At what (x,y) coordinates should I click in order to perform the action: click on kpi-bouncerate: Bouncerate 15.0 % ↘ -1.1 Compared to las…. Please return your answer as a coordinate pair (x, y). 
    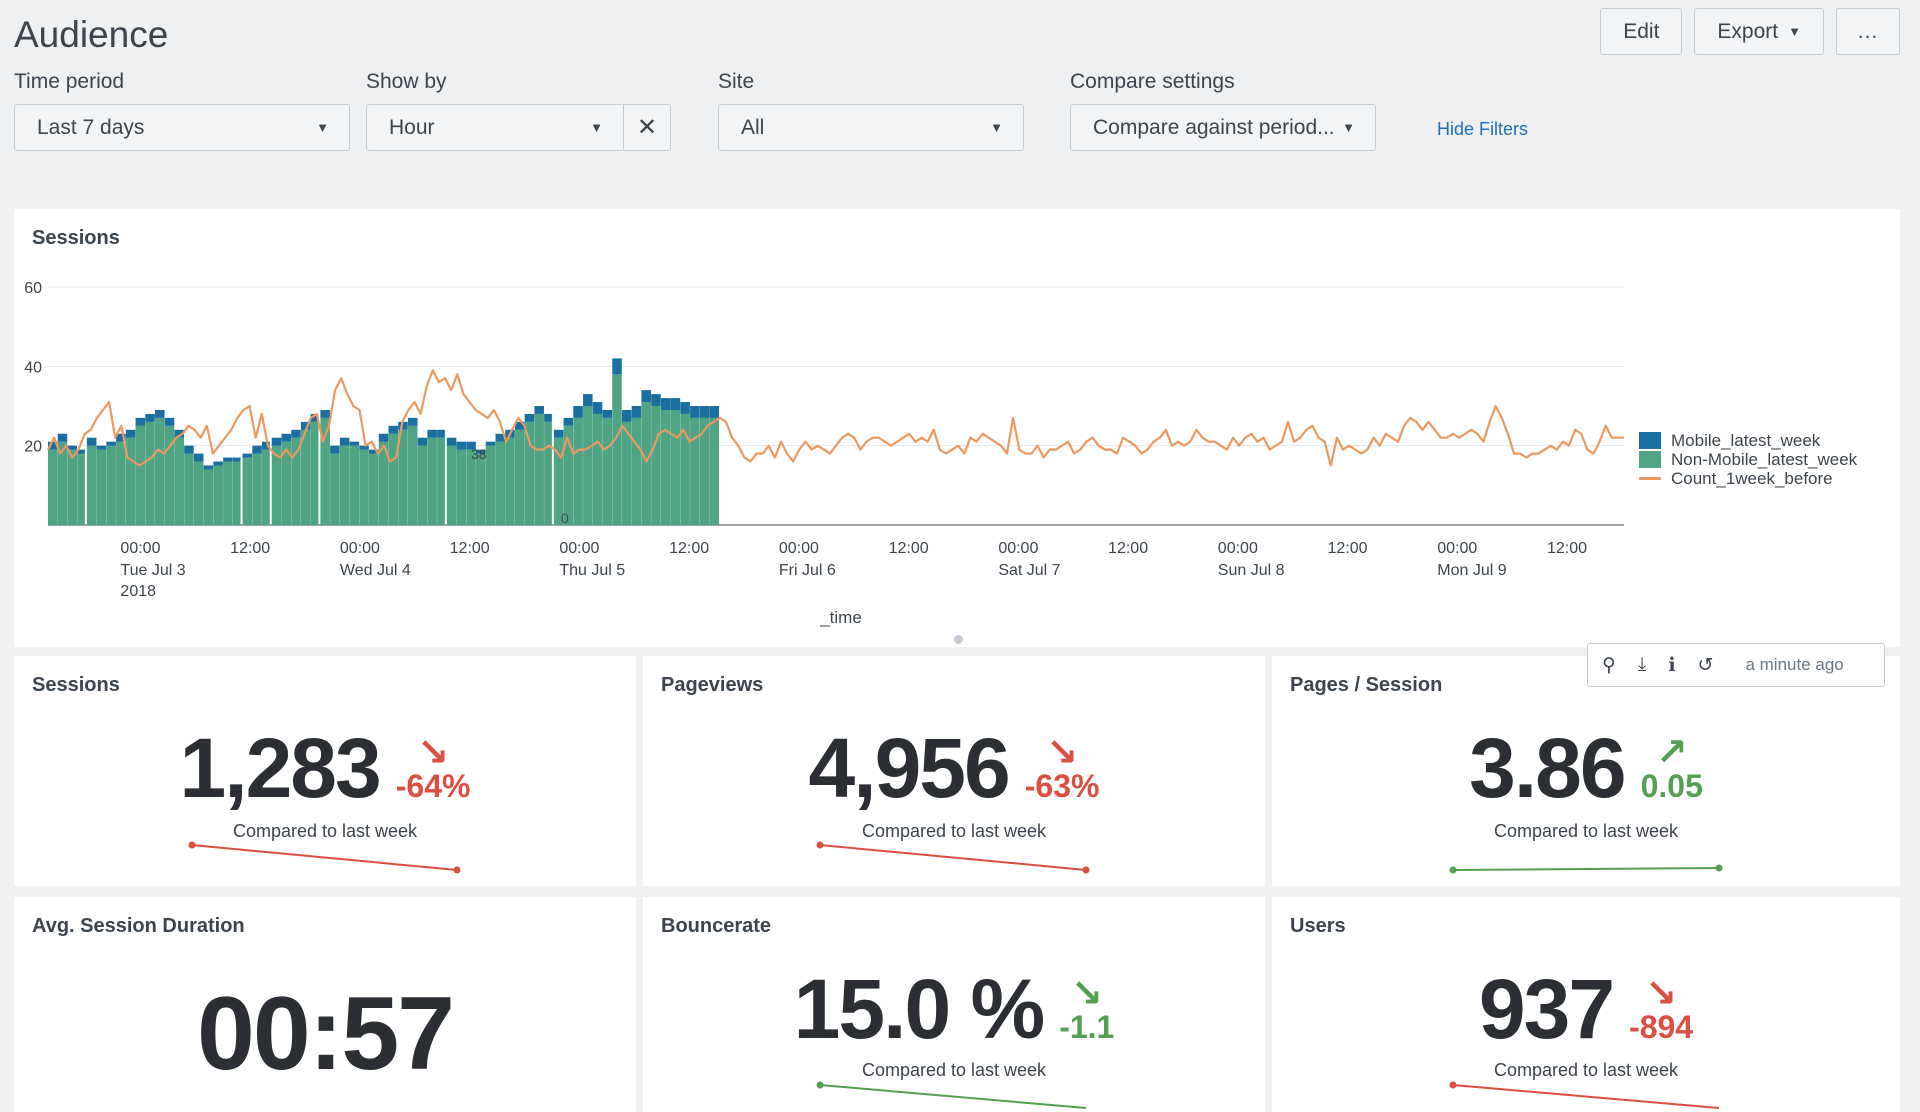
    Looking at the image, I should click on (954, 1004).